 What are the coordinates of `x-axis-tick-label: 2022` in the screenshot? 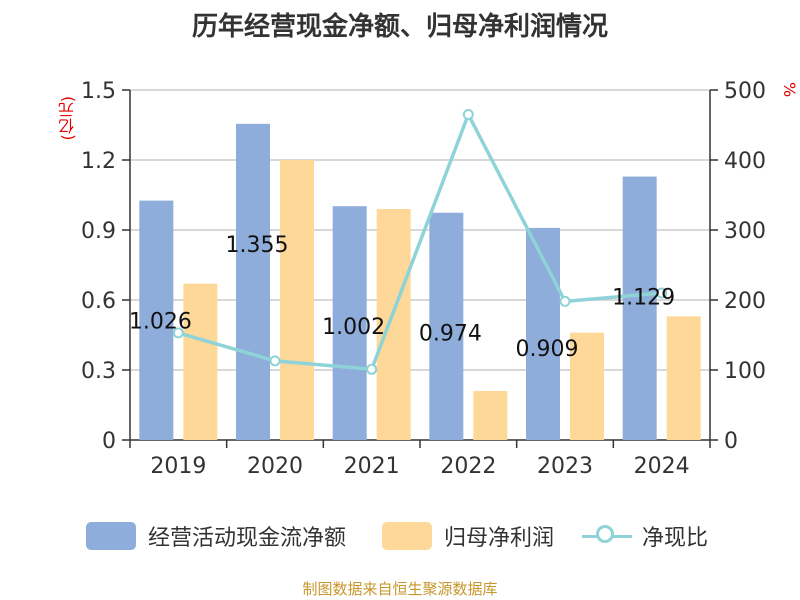 It's located at (468, 466).